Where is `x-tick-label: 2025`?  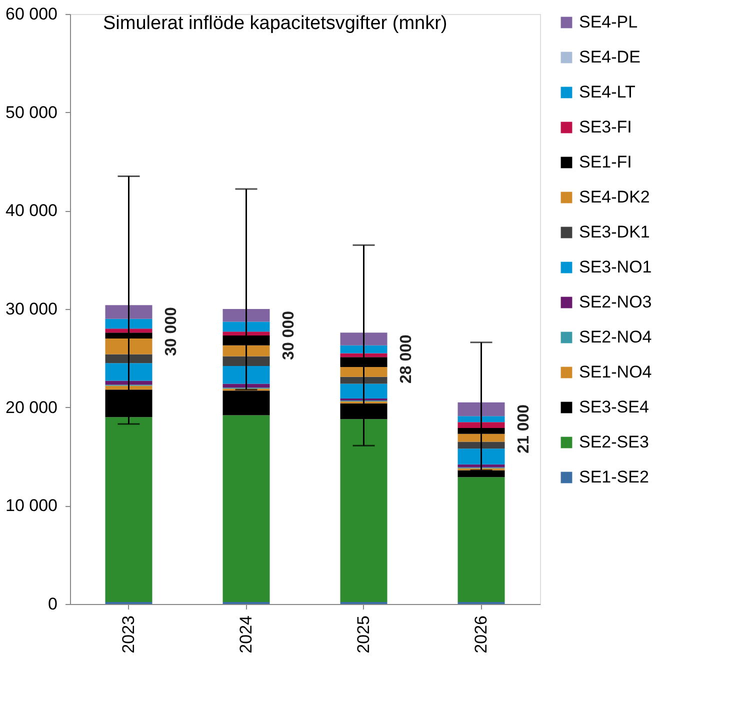 x-tick-label: 2025 is located at coordinates (363, 635).